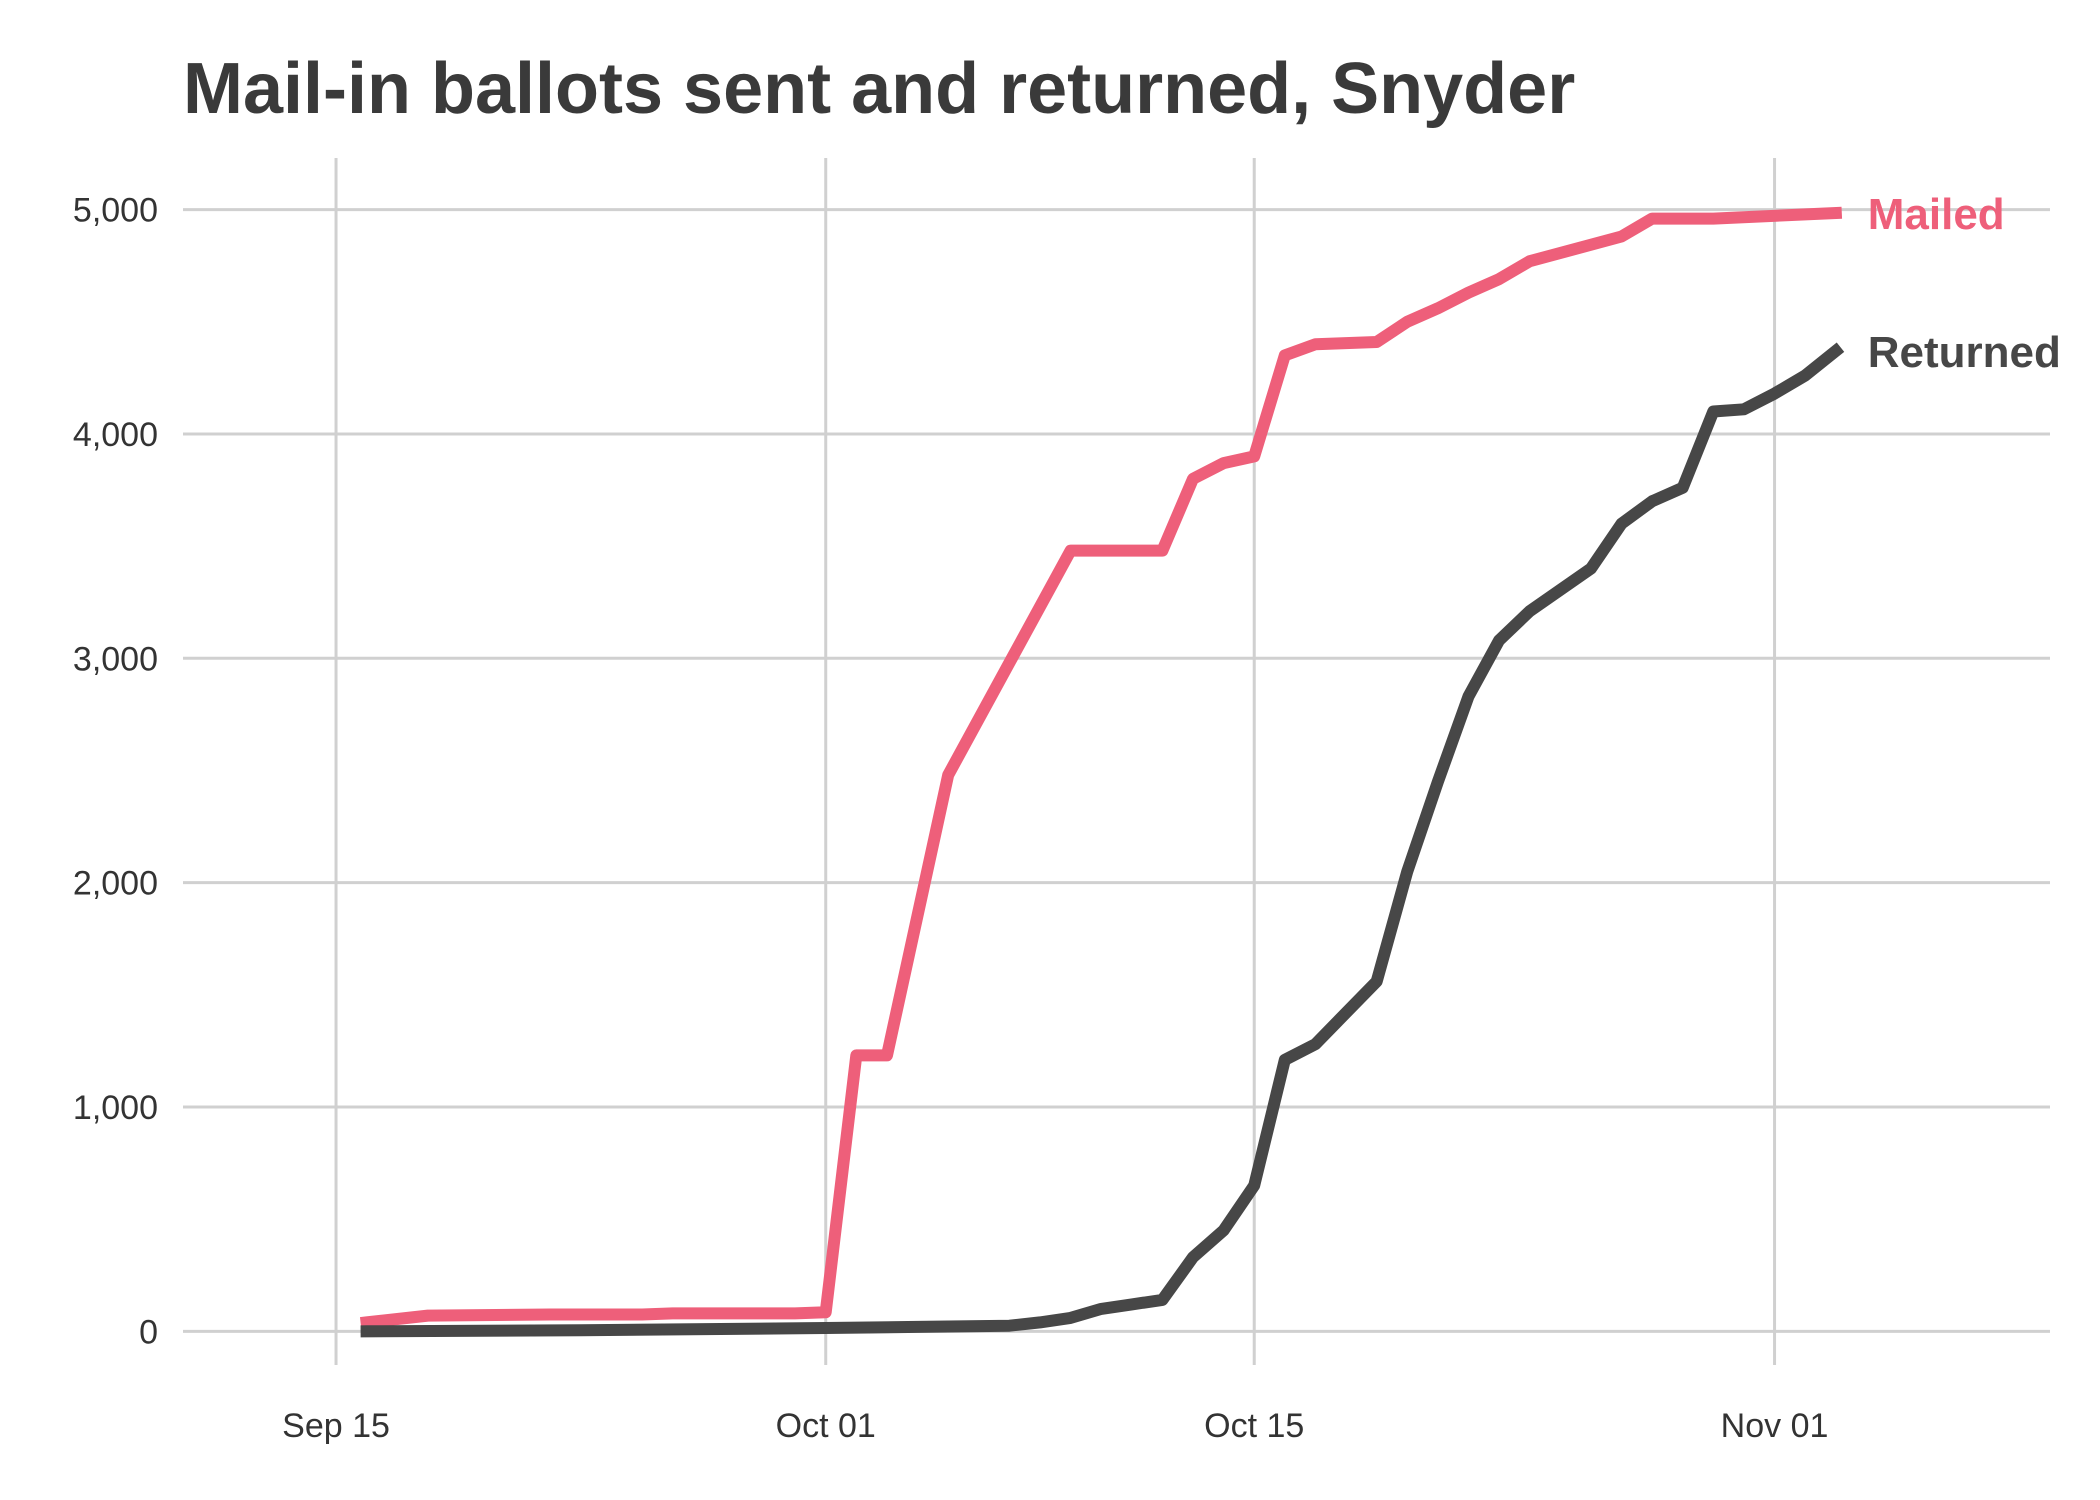  I want to click on x-tick-label: Sep 15, so click(336, 1426).